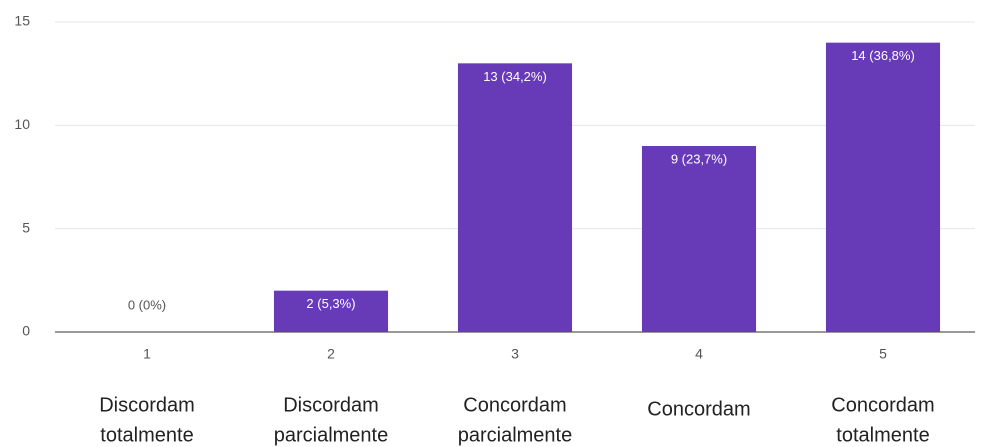 Image resolution: width=982 pixels, height=447 pixels. Describe the element at coordinates (22, 21) in the screenshot. I see `y-tick-label: 15` at that location.